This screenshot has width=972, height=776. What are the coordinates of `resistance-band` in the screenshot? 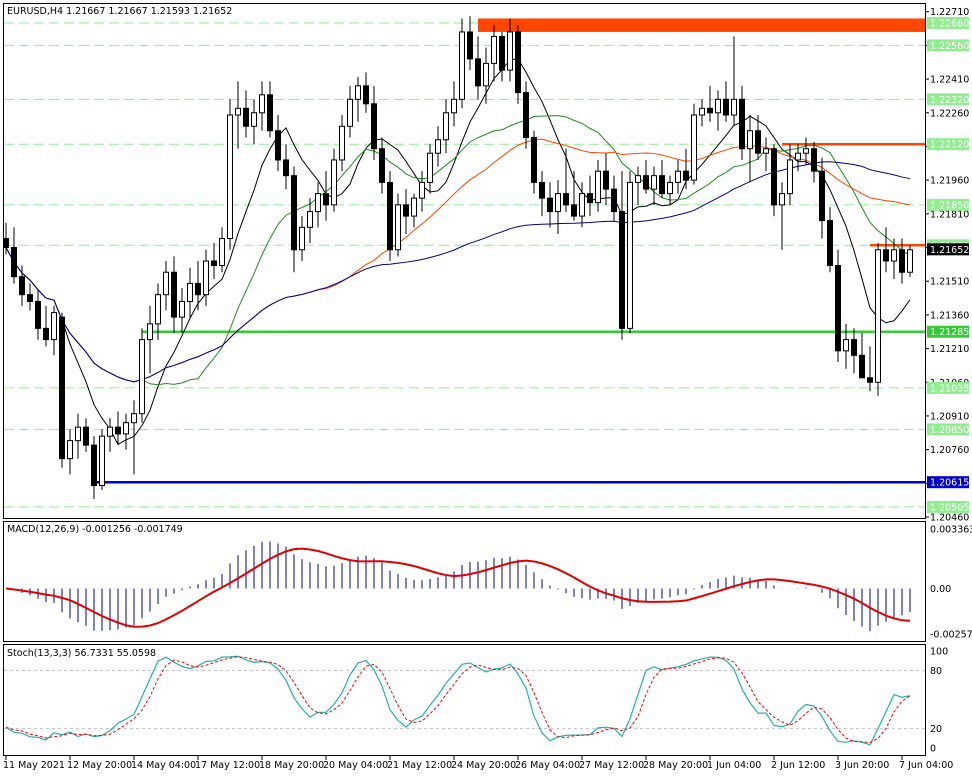 It's located at (701, 25).